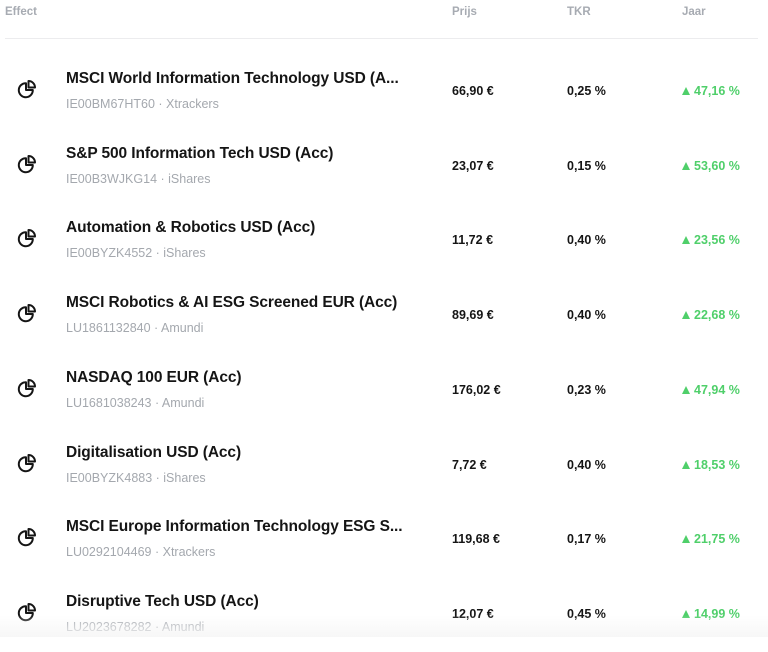  What do you see at coordinates (473, 613) in the screenshot?
I see `fund-price: 12,07 €` at bounding box center [473, 613].